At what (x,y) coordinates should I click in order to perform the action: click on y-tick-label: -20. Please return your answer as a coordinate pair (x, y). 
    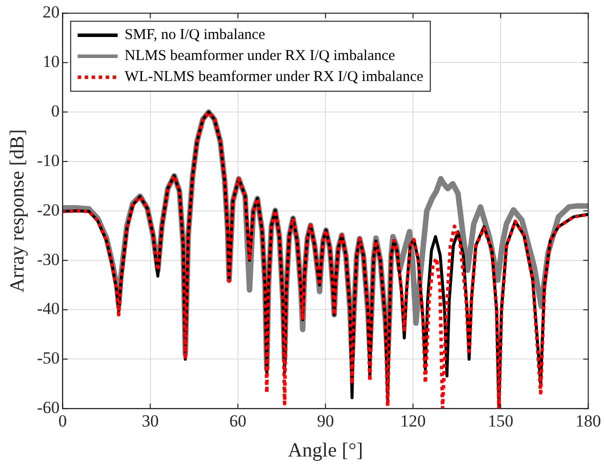
    Looking at the image, I should click on (48, 210).